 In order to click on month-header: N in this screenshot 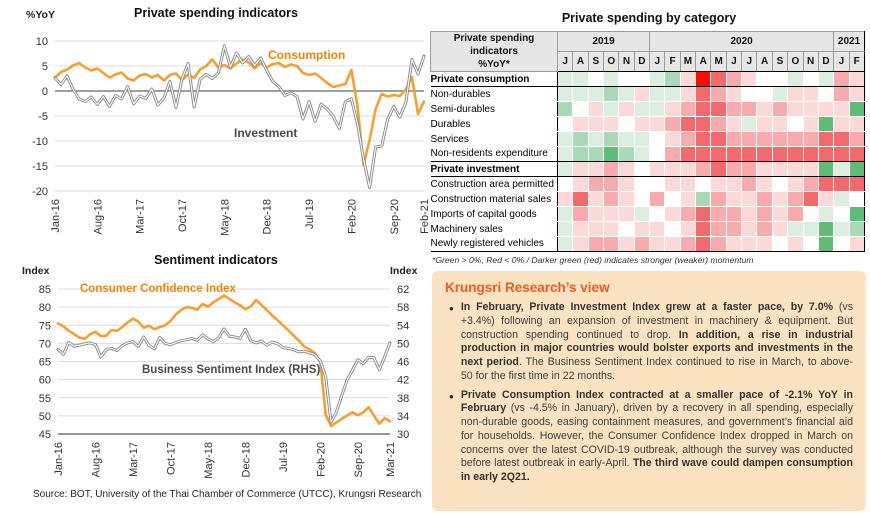, I will do `click(810, 61)`.